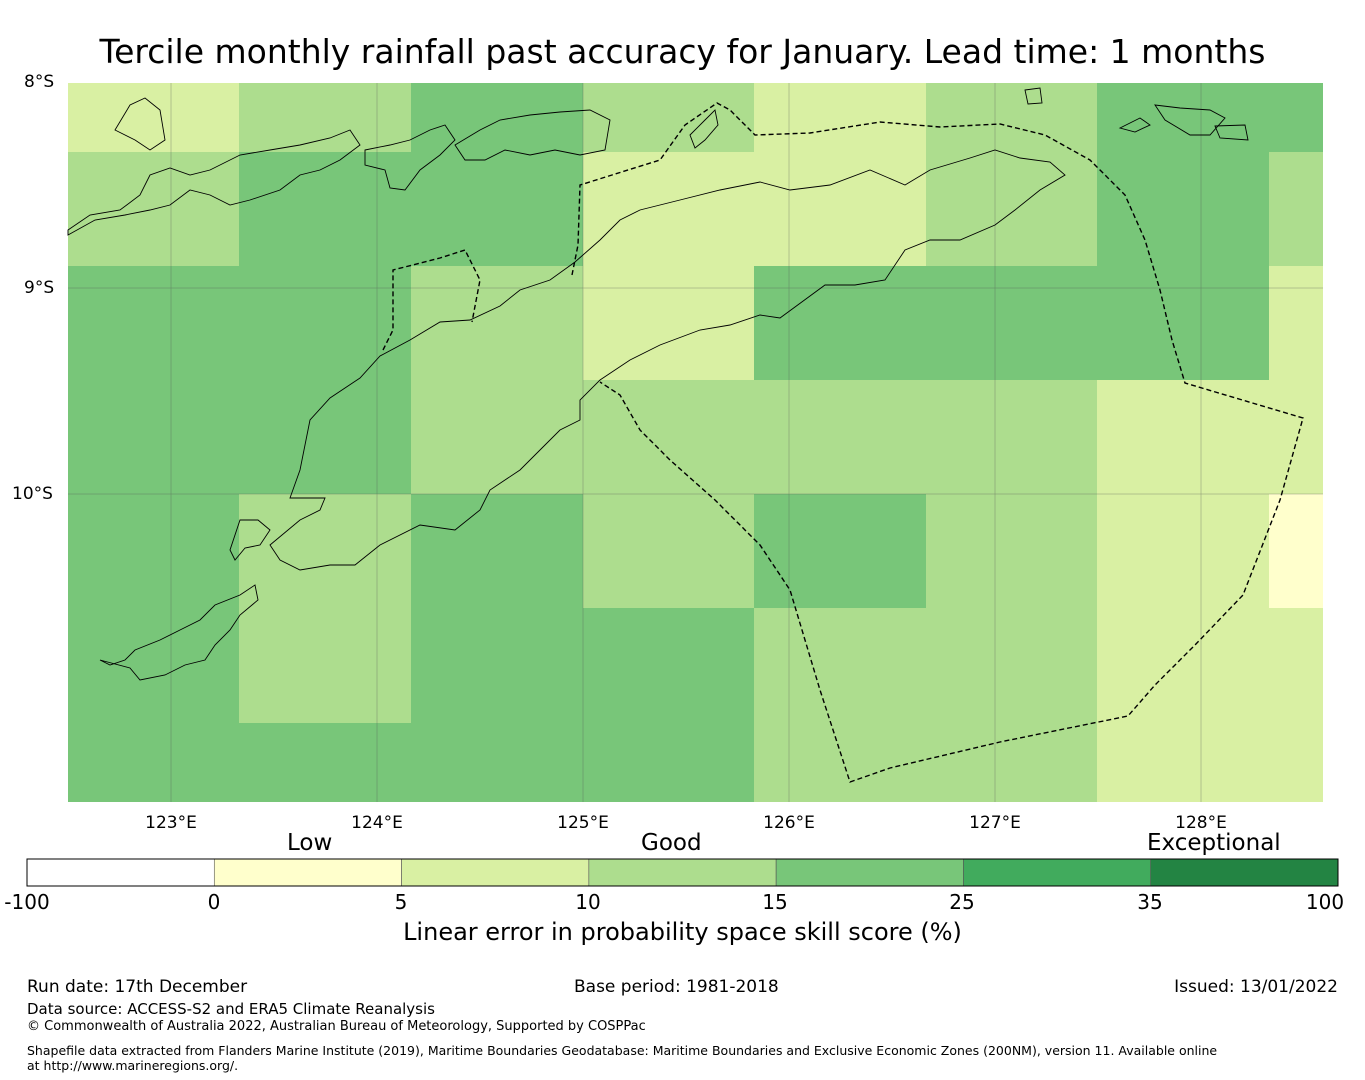 Image resolution: width=1365 pixels, height=1080 pixels. Describe the element at coordinates (179, 632) in the screenshot. I see `rote-island-outline` at that location.